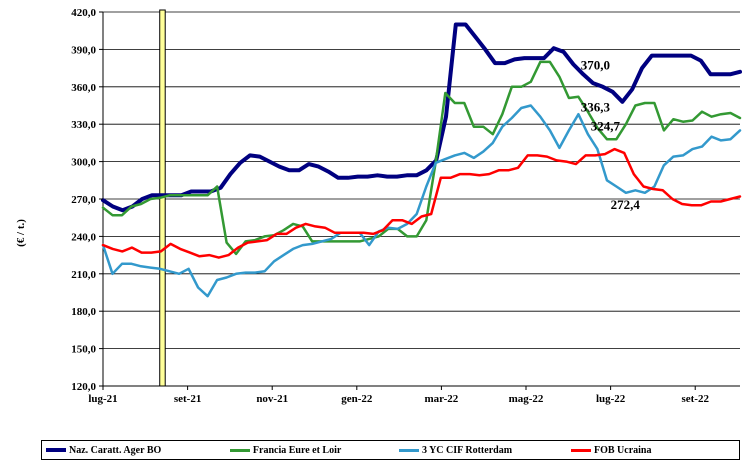 This screenshot has height=464, width=743. Describe the element at coordinates (83, 200) in the screenshot. I see `y-tick-label: 270,0` at that location.